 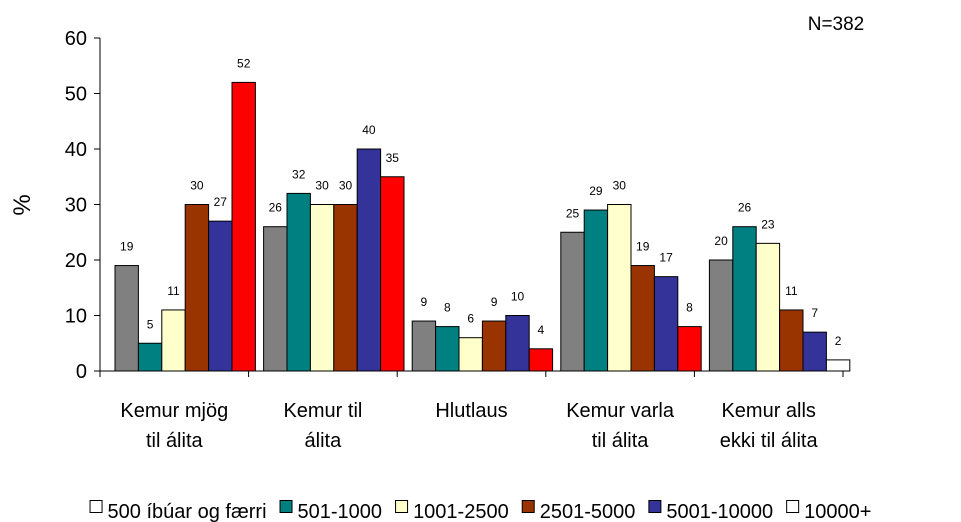 What do you see at coordinates (244, 63) in the screenshot?
I see `data-label: 52` at bounding box center [244, 63].